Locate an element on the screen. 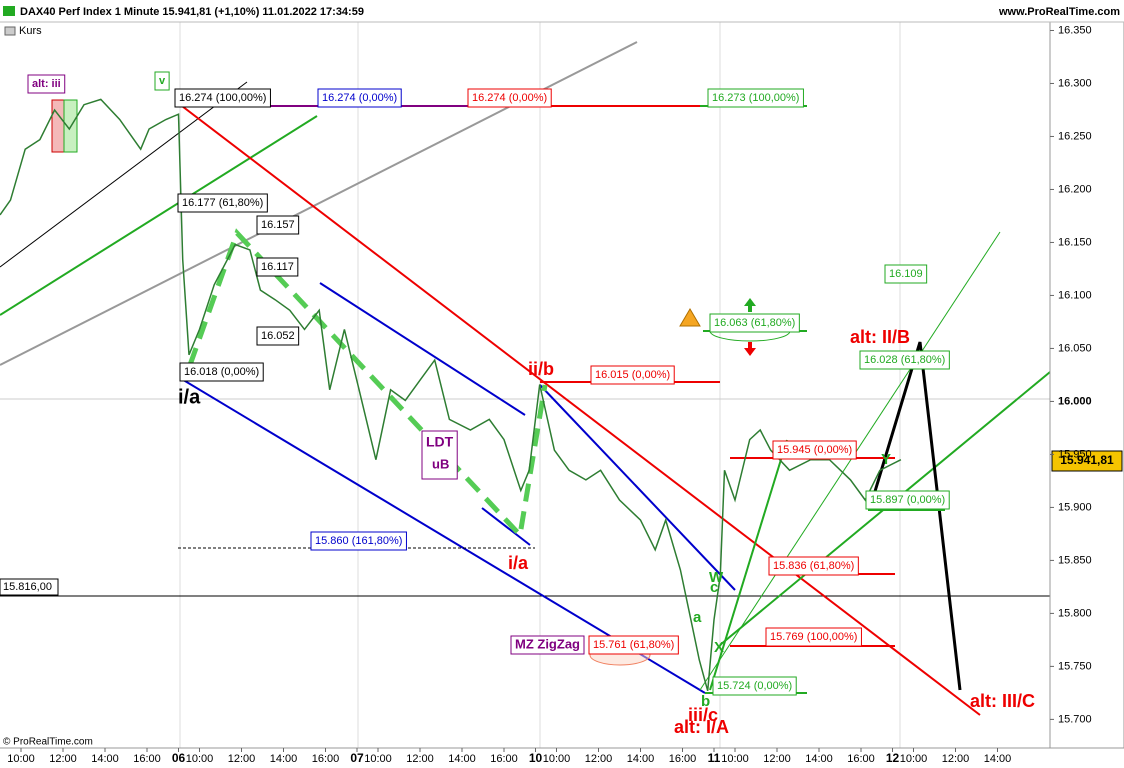  annotation: 16.015 (0,00%) is located at coordinates (632, 375).